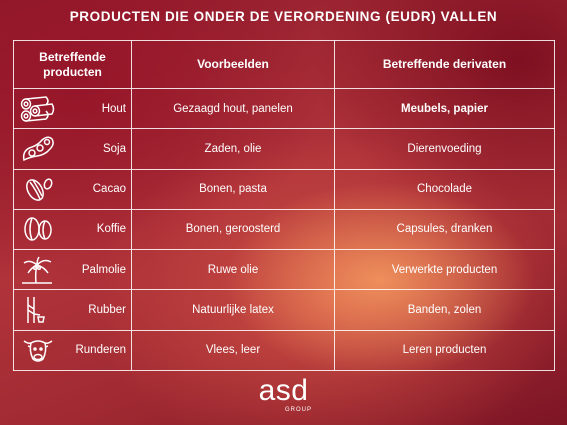 The image size is (567, 425). I want to click on product-label: Runderen, so click(100, 350).